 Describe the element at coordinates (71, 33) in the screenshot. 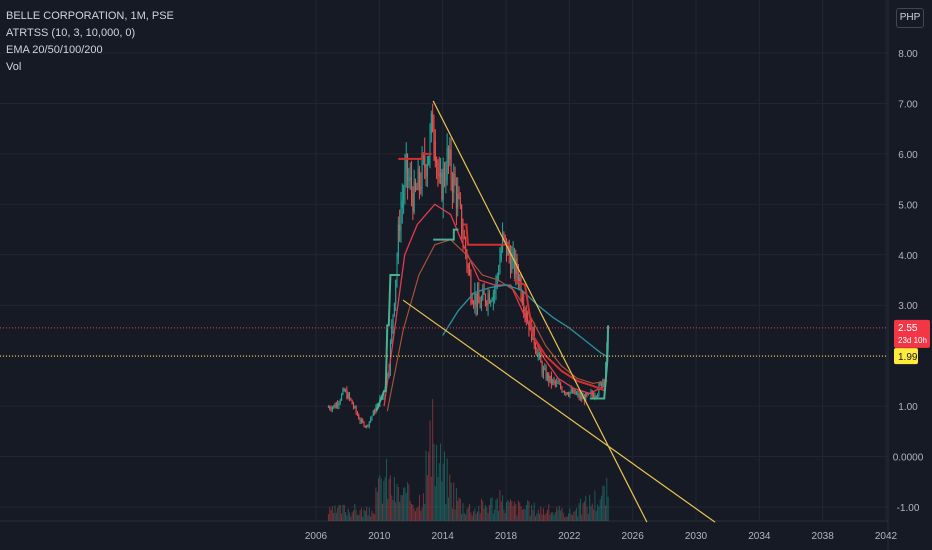

I see `atr-indicator-label: ATRTSS (10, 3, 10,000, 0)` at that location.